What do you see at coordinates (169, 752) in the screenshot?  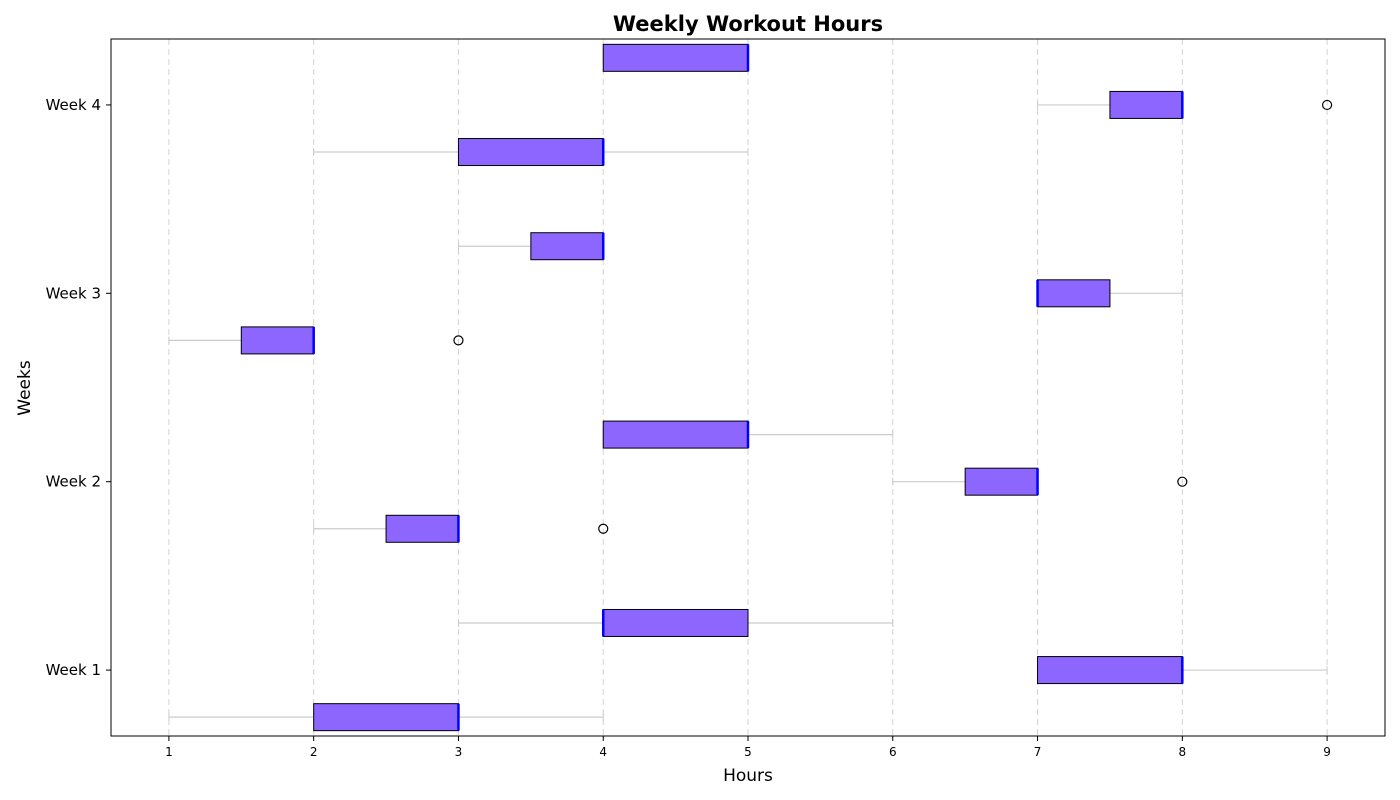 I see `x-tick-label: 1` at bounding box center [169, 752].